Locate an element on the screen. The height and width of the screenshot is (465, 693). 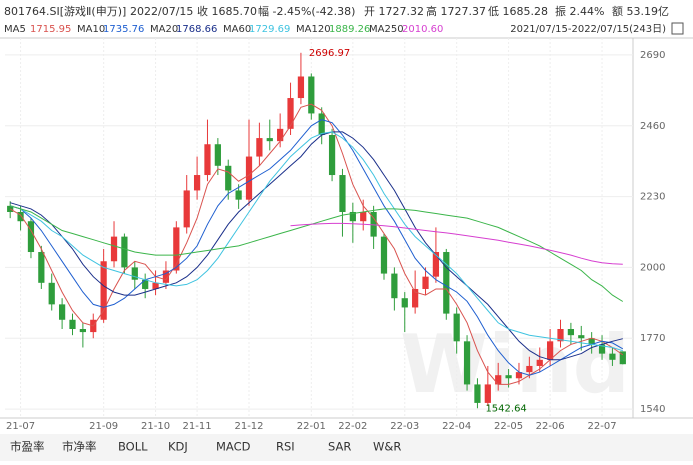
legend-name: MA60 is located at coordinates (237, 29).